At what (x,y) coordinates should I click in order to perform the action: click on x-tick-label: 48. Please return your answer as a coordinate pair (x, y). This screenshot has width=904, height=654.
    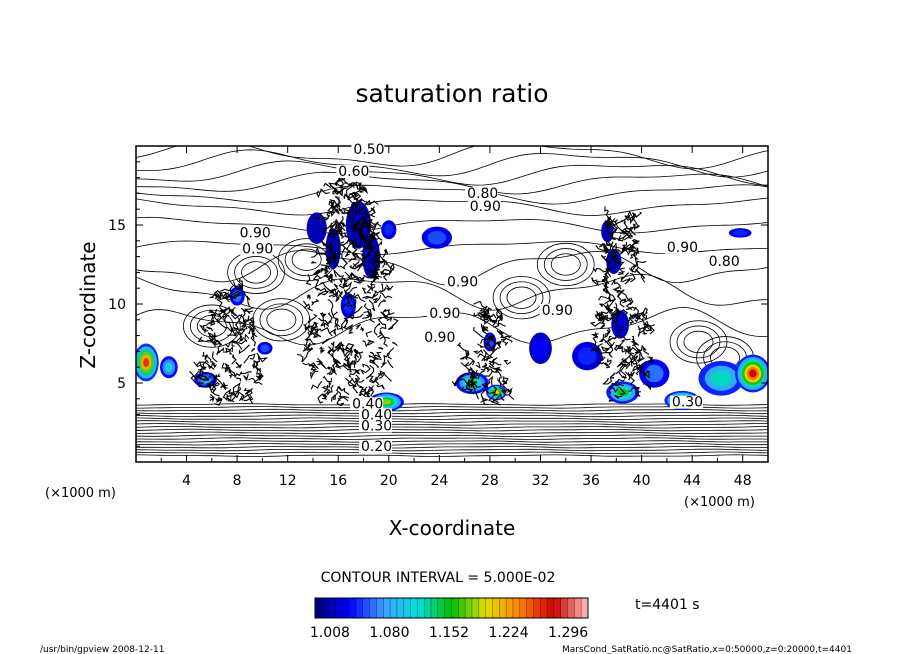
    Looking at the image, I should click on (743, 481).